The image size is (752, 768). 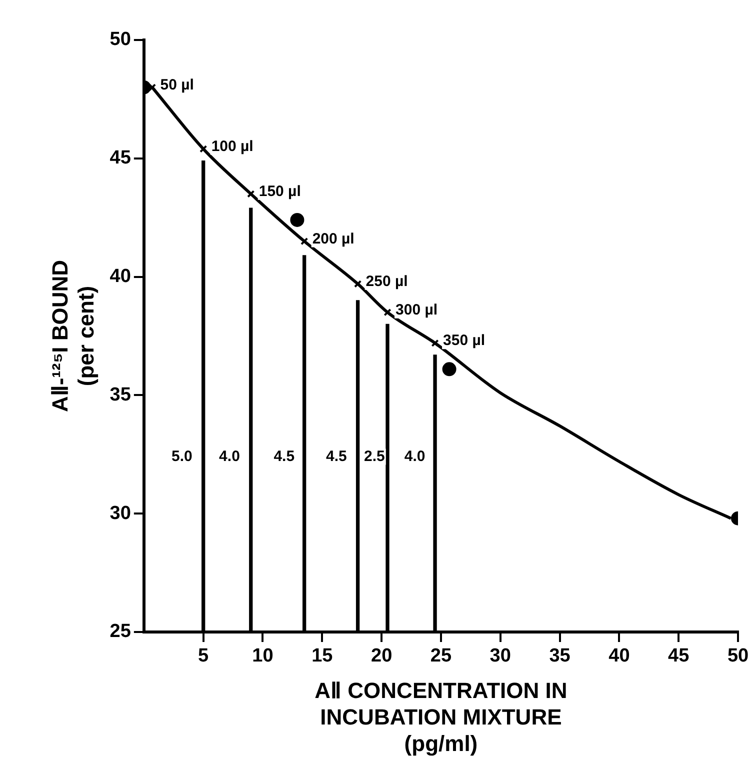 What do you see at coordinates (387, 281) in the screenshot?
I see `annotation: 250 µl` at bounding box center [387, 281].